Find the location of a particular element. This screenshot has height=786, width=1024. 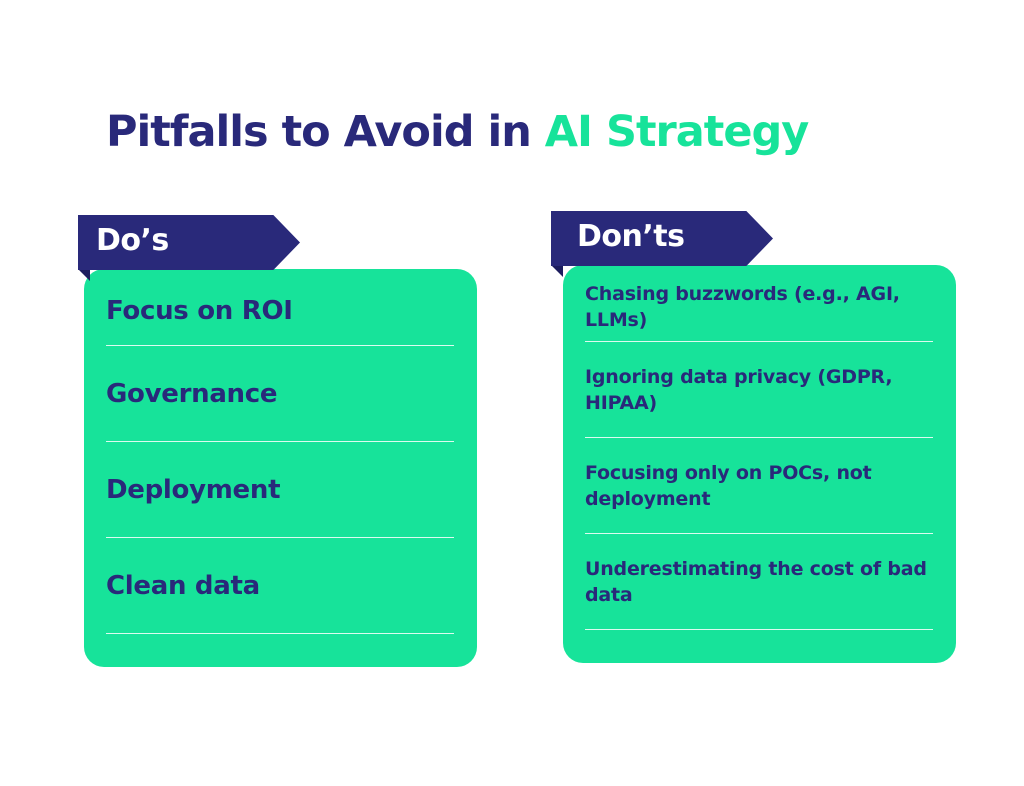

dos-item-text: Focus on ROI is located at coordinates (199, 311).